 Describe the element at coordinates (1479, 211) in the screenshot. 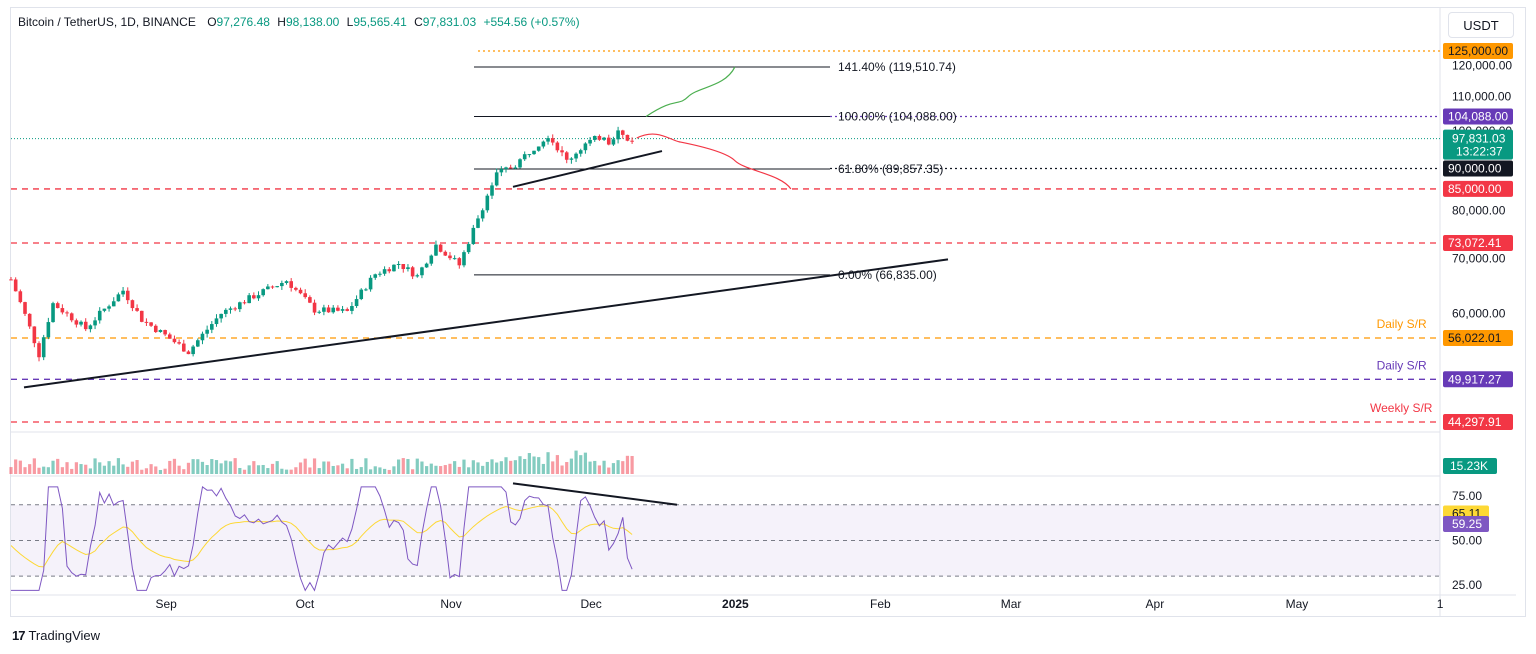

I see `price-axis-tick: 80,000.00` at that location.